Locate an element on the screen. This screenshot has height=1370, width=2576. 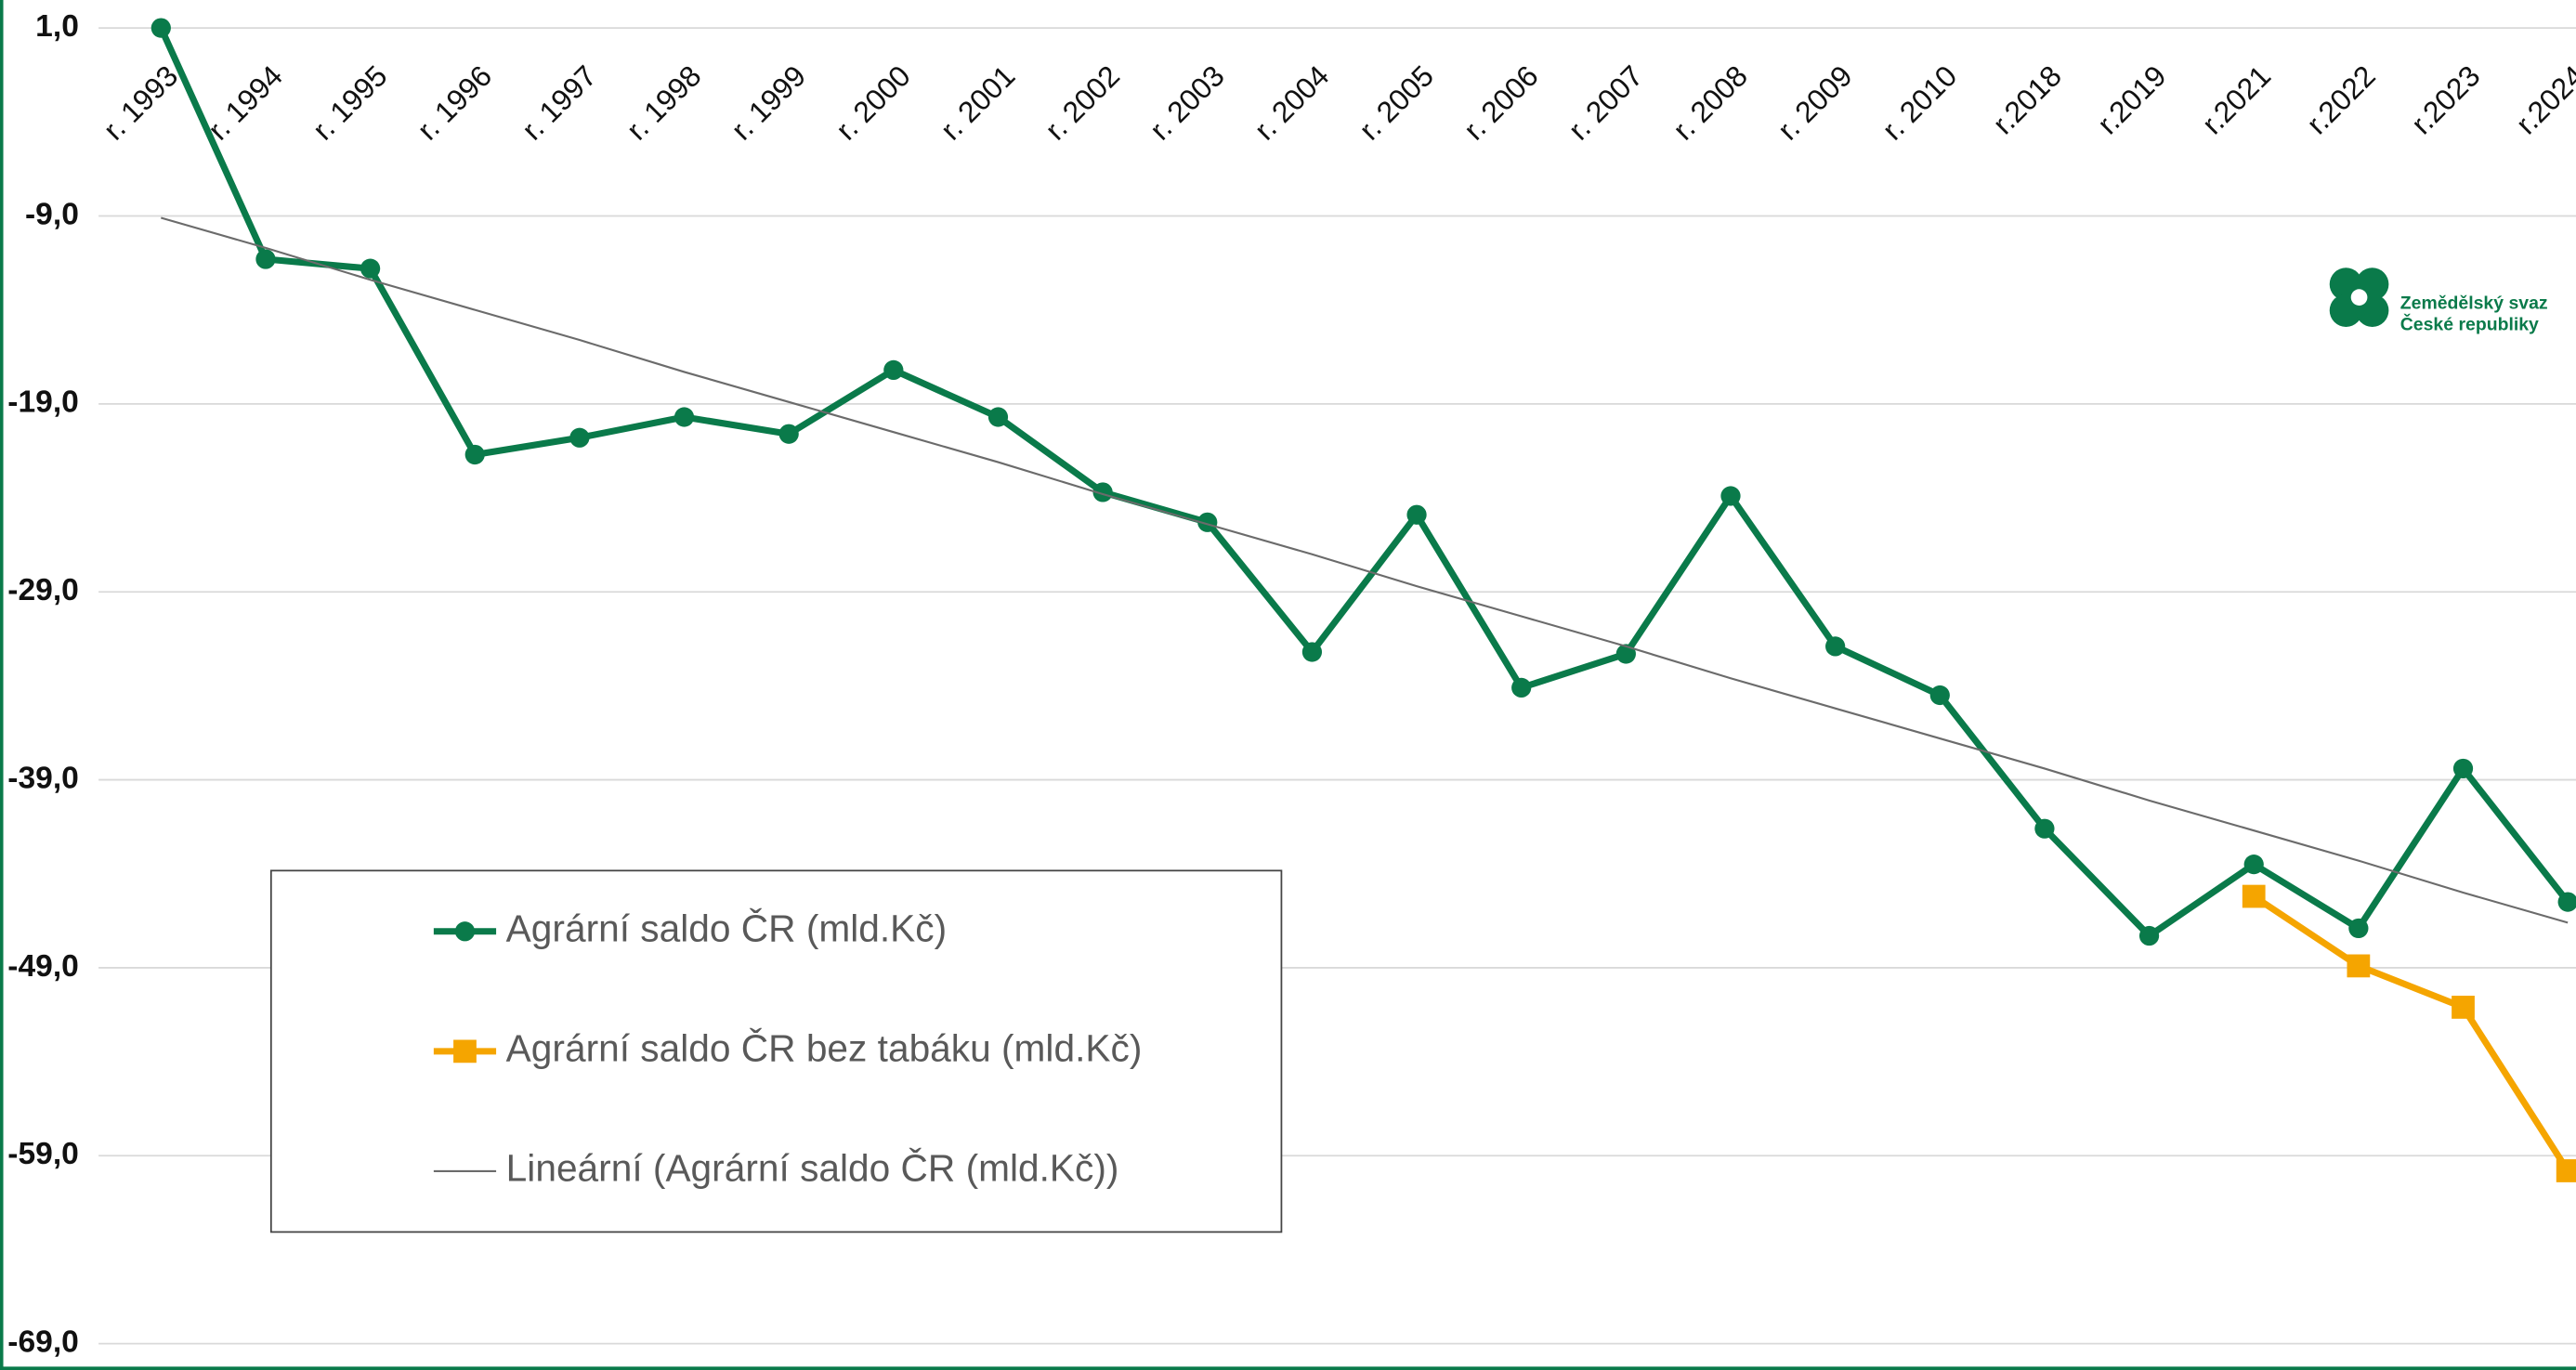
y-tick-label: -29,0 is located at coordinates (43, 590).